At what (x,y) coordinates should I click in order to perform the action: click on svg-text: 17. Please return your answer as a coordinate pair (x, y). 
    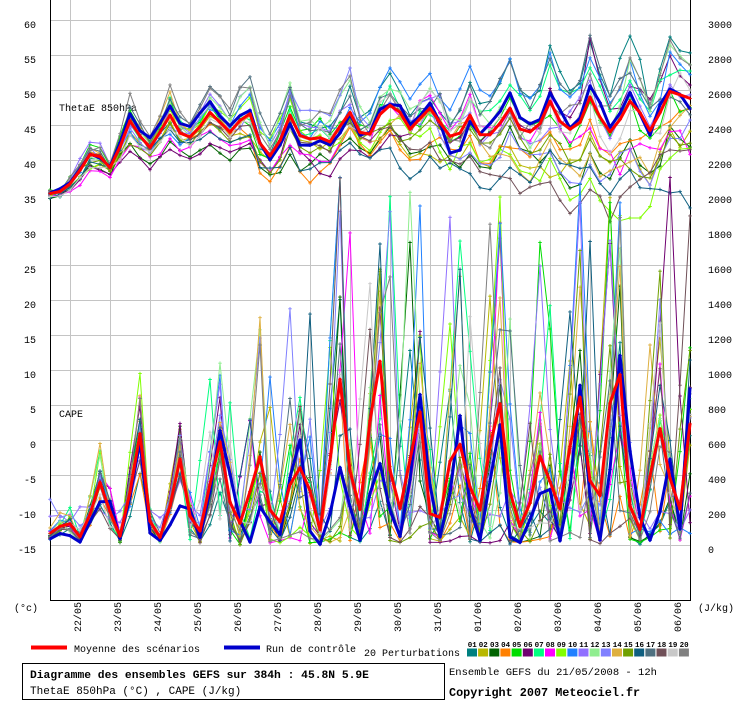
    Looking at the image, I should click on (650, 646).